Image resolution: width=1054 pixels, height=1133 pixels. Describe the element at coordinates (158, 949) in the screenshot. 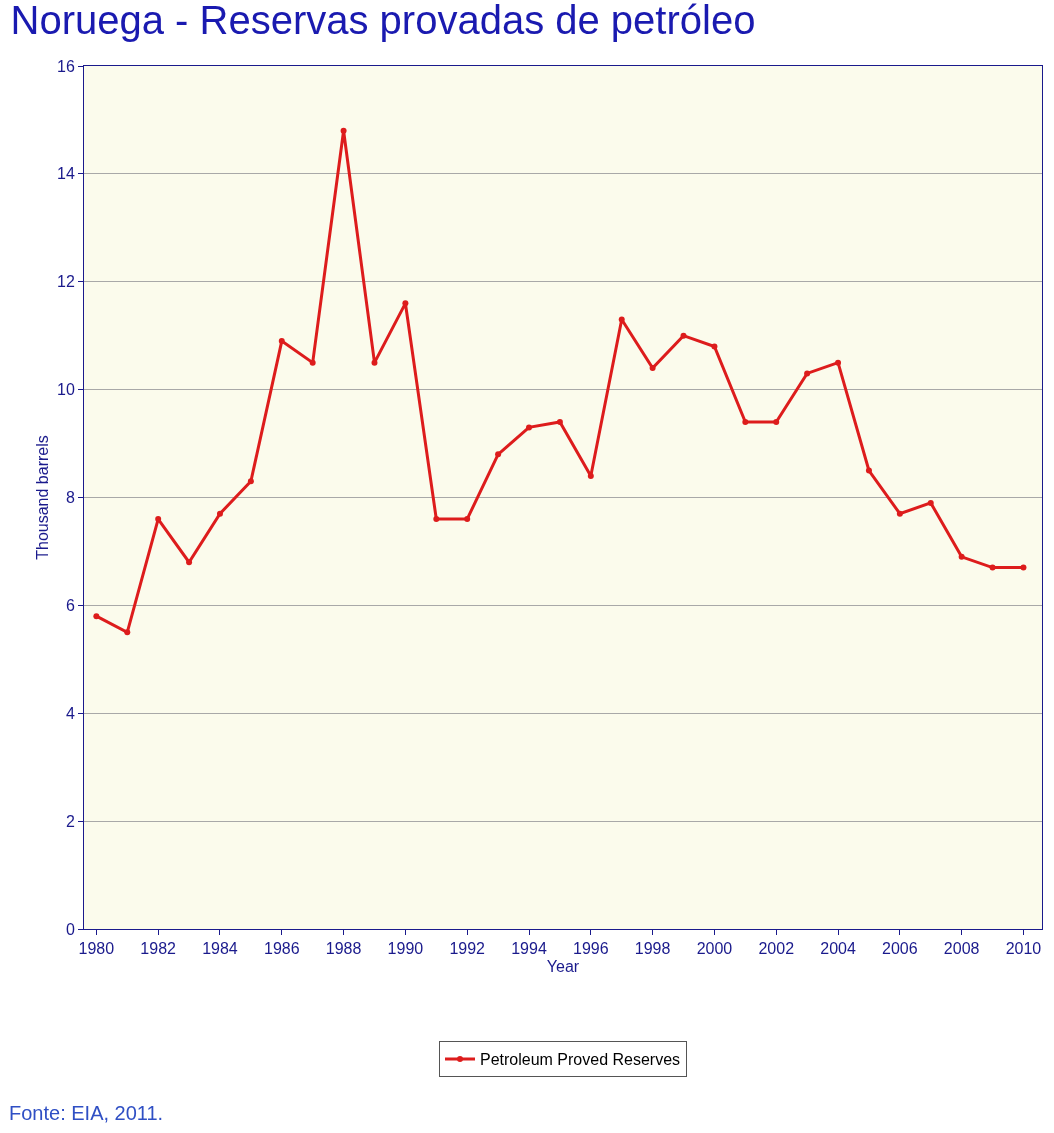

I see `x-tick-label: 1982` at that location.